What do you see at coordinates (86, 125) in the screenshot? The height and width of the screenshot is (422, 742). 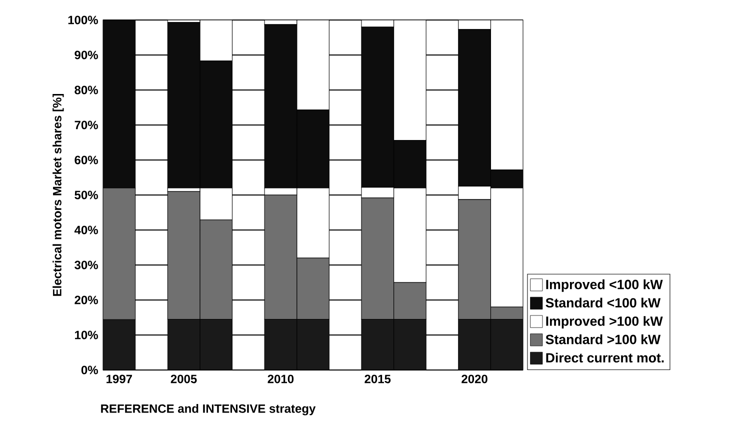 I see `y-tick-label: 70%` at bounding box center [86, 125].